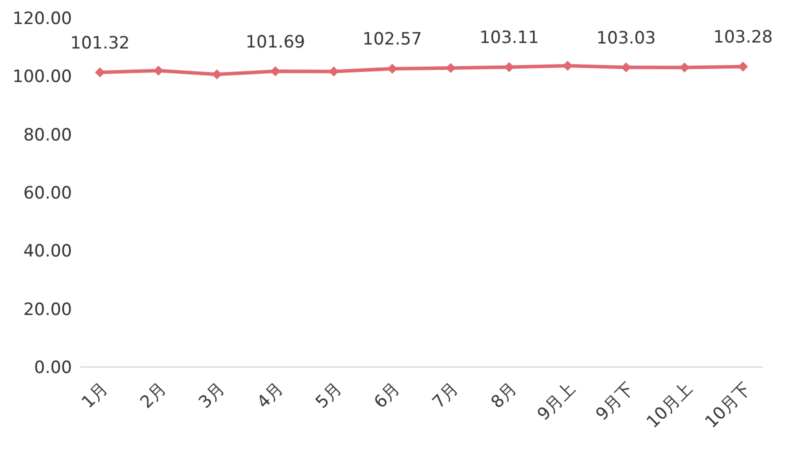 This screenshot has height=450, width=796. What do you see at coordinates (504, 395) in the screenshot?
I see `x-tick-label: 8月` at bounding box center [504, 395].